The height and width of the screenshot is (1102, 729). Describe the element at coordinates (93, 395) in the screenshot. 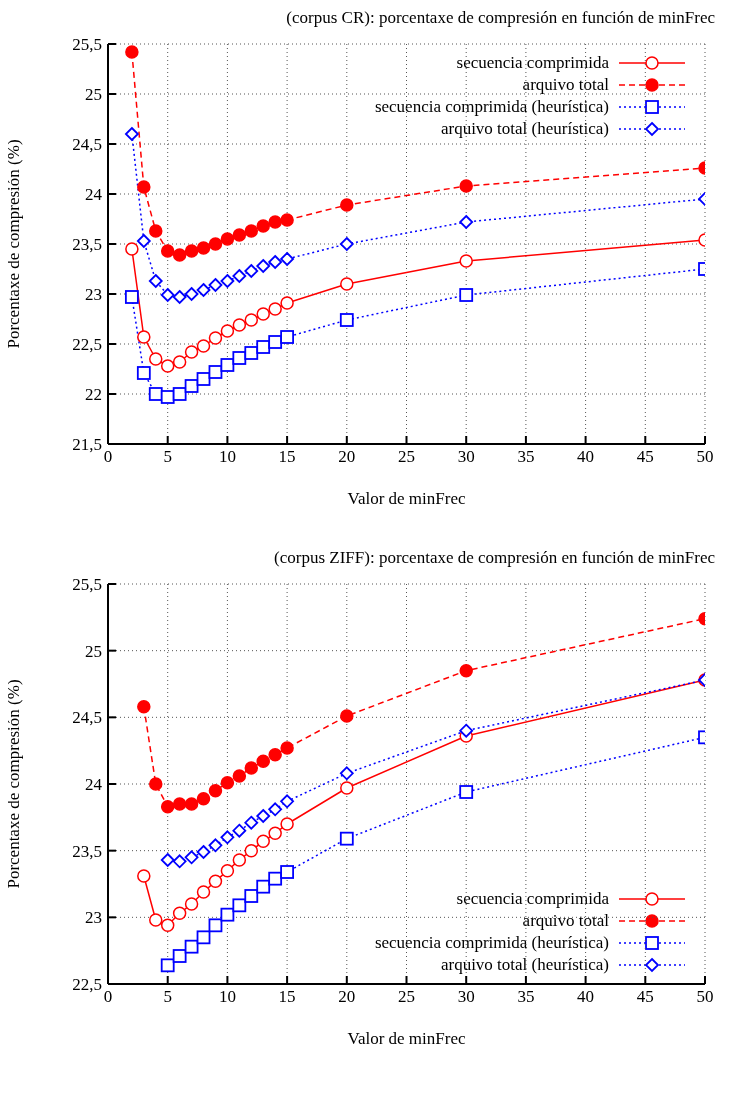

I see `y-tick-label: 22` at that location.